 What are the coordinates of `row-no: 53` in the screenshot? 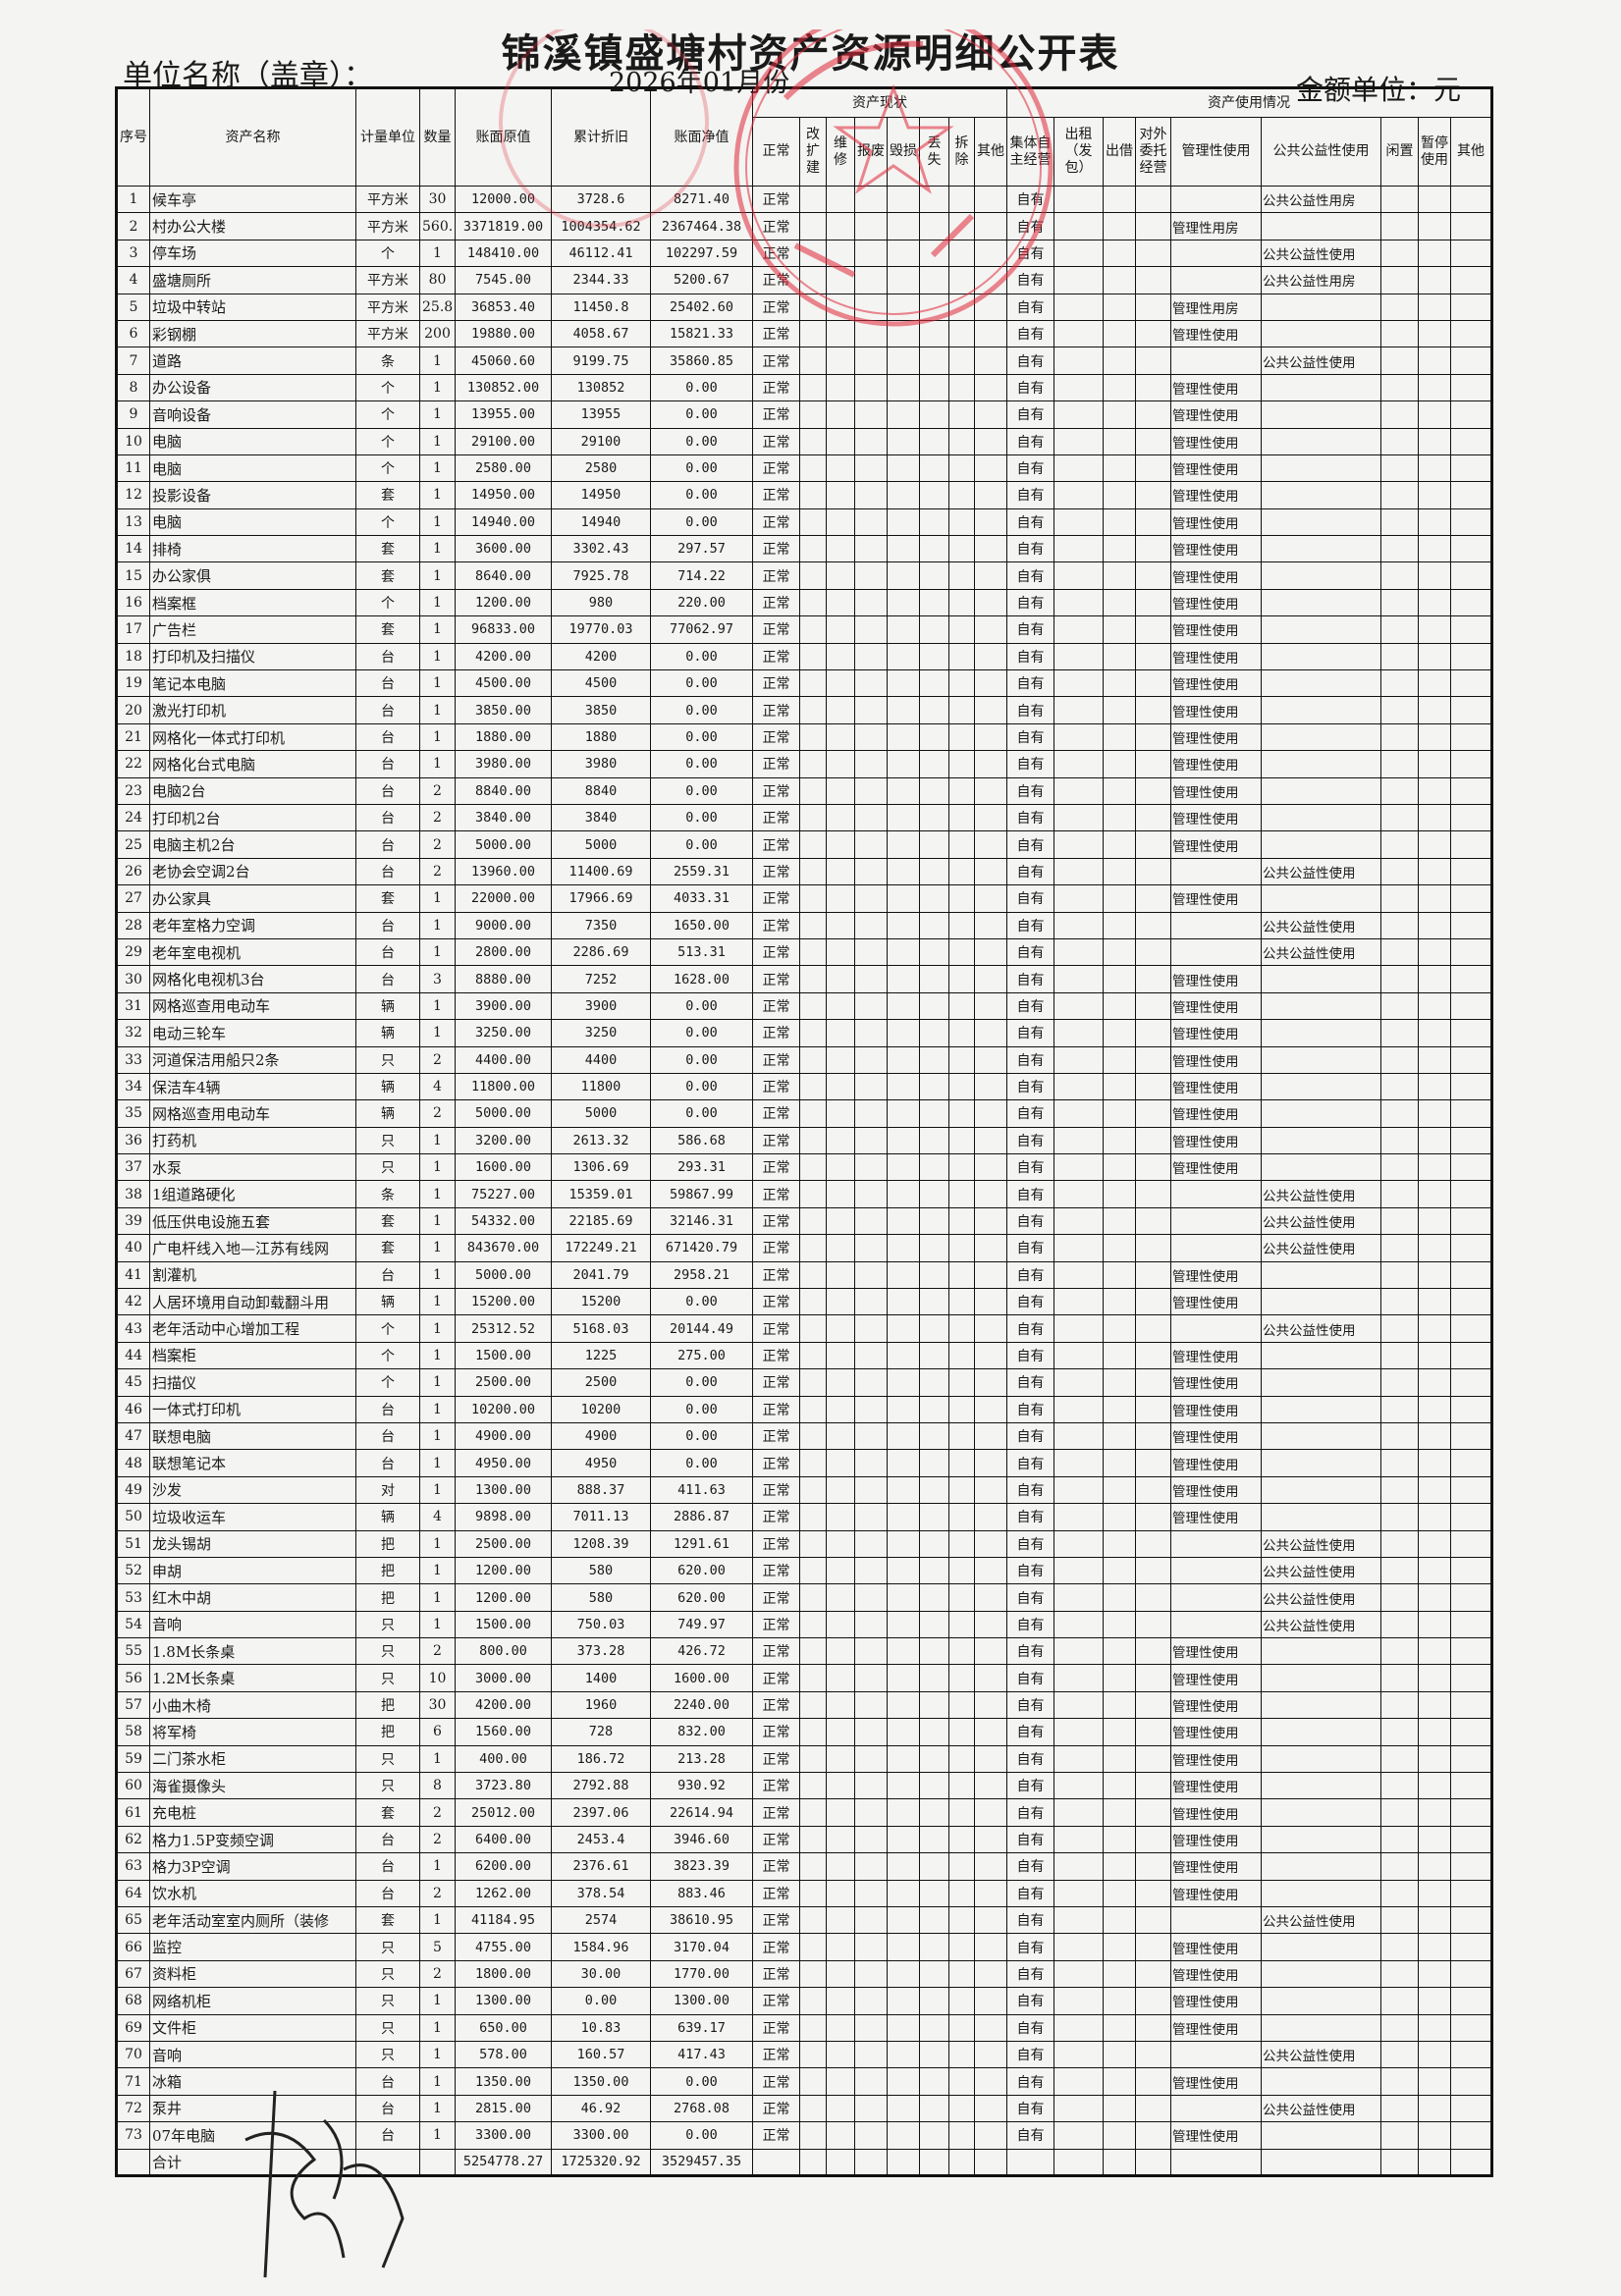 It's located at (133, 1598).